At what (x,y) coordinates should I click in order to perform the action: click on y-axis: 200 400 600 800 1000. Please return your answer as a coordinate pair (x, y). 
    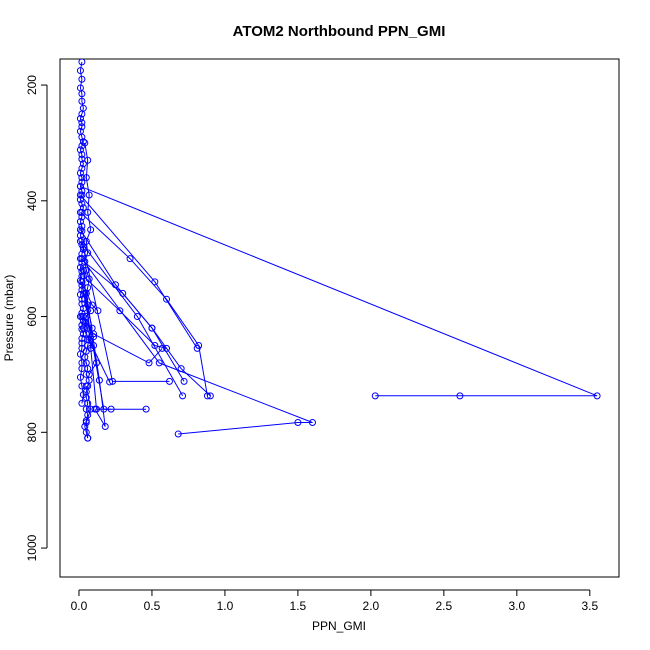
    Looking at the image, I should click on (36, 318).